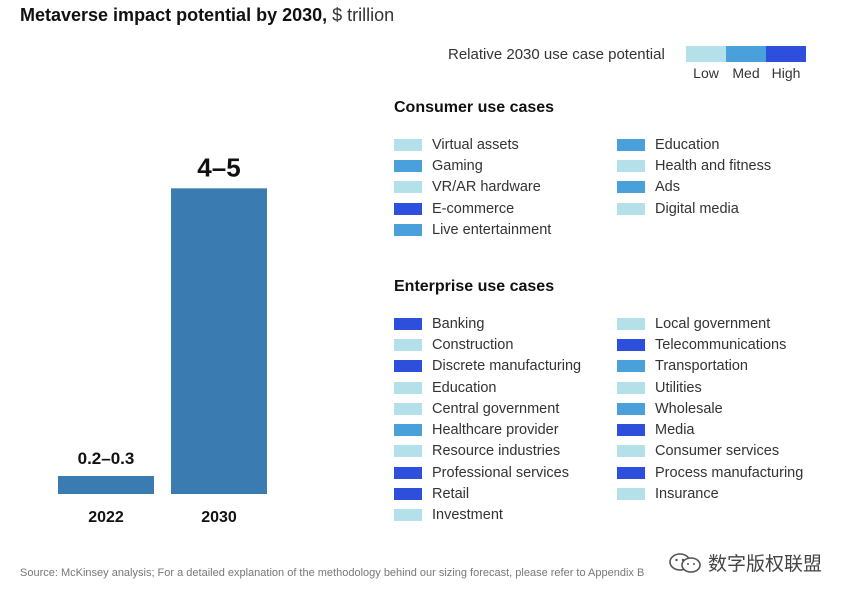 The height and width of the screenshot is (600, 864). What do you see at coordinates (710, 387) in the screenshot?
I see `use-case-item: Utilities` at bounding box center [710, 387].